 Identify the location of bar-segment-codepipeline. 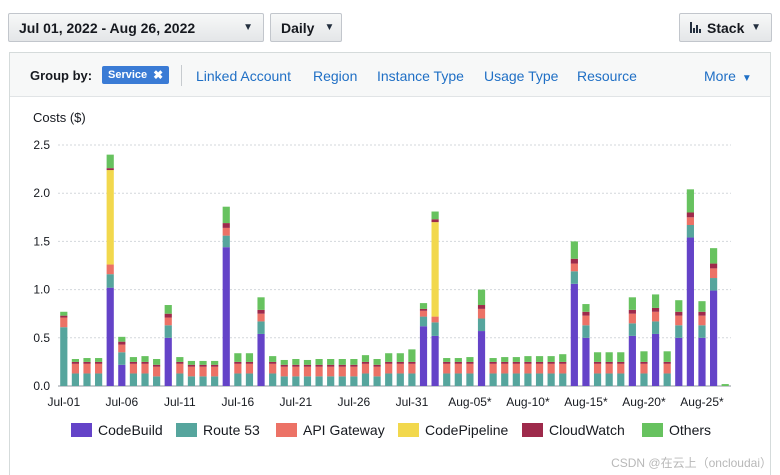
(110, 217).